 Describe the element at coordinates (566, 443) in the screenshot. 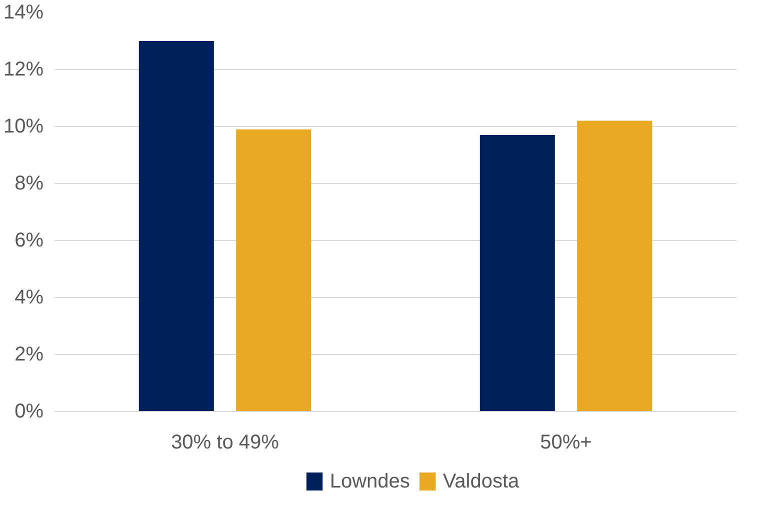

I see `x-tick-label: 50%+` at that location.